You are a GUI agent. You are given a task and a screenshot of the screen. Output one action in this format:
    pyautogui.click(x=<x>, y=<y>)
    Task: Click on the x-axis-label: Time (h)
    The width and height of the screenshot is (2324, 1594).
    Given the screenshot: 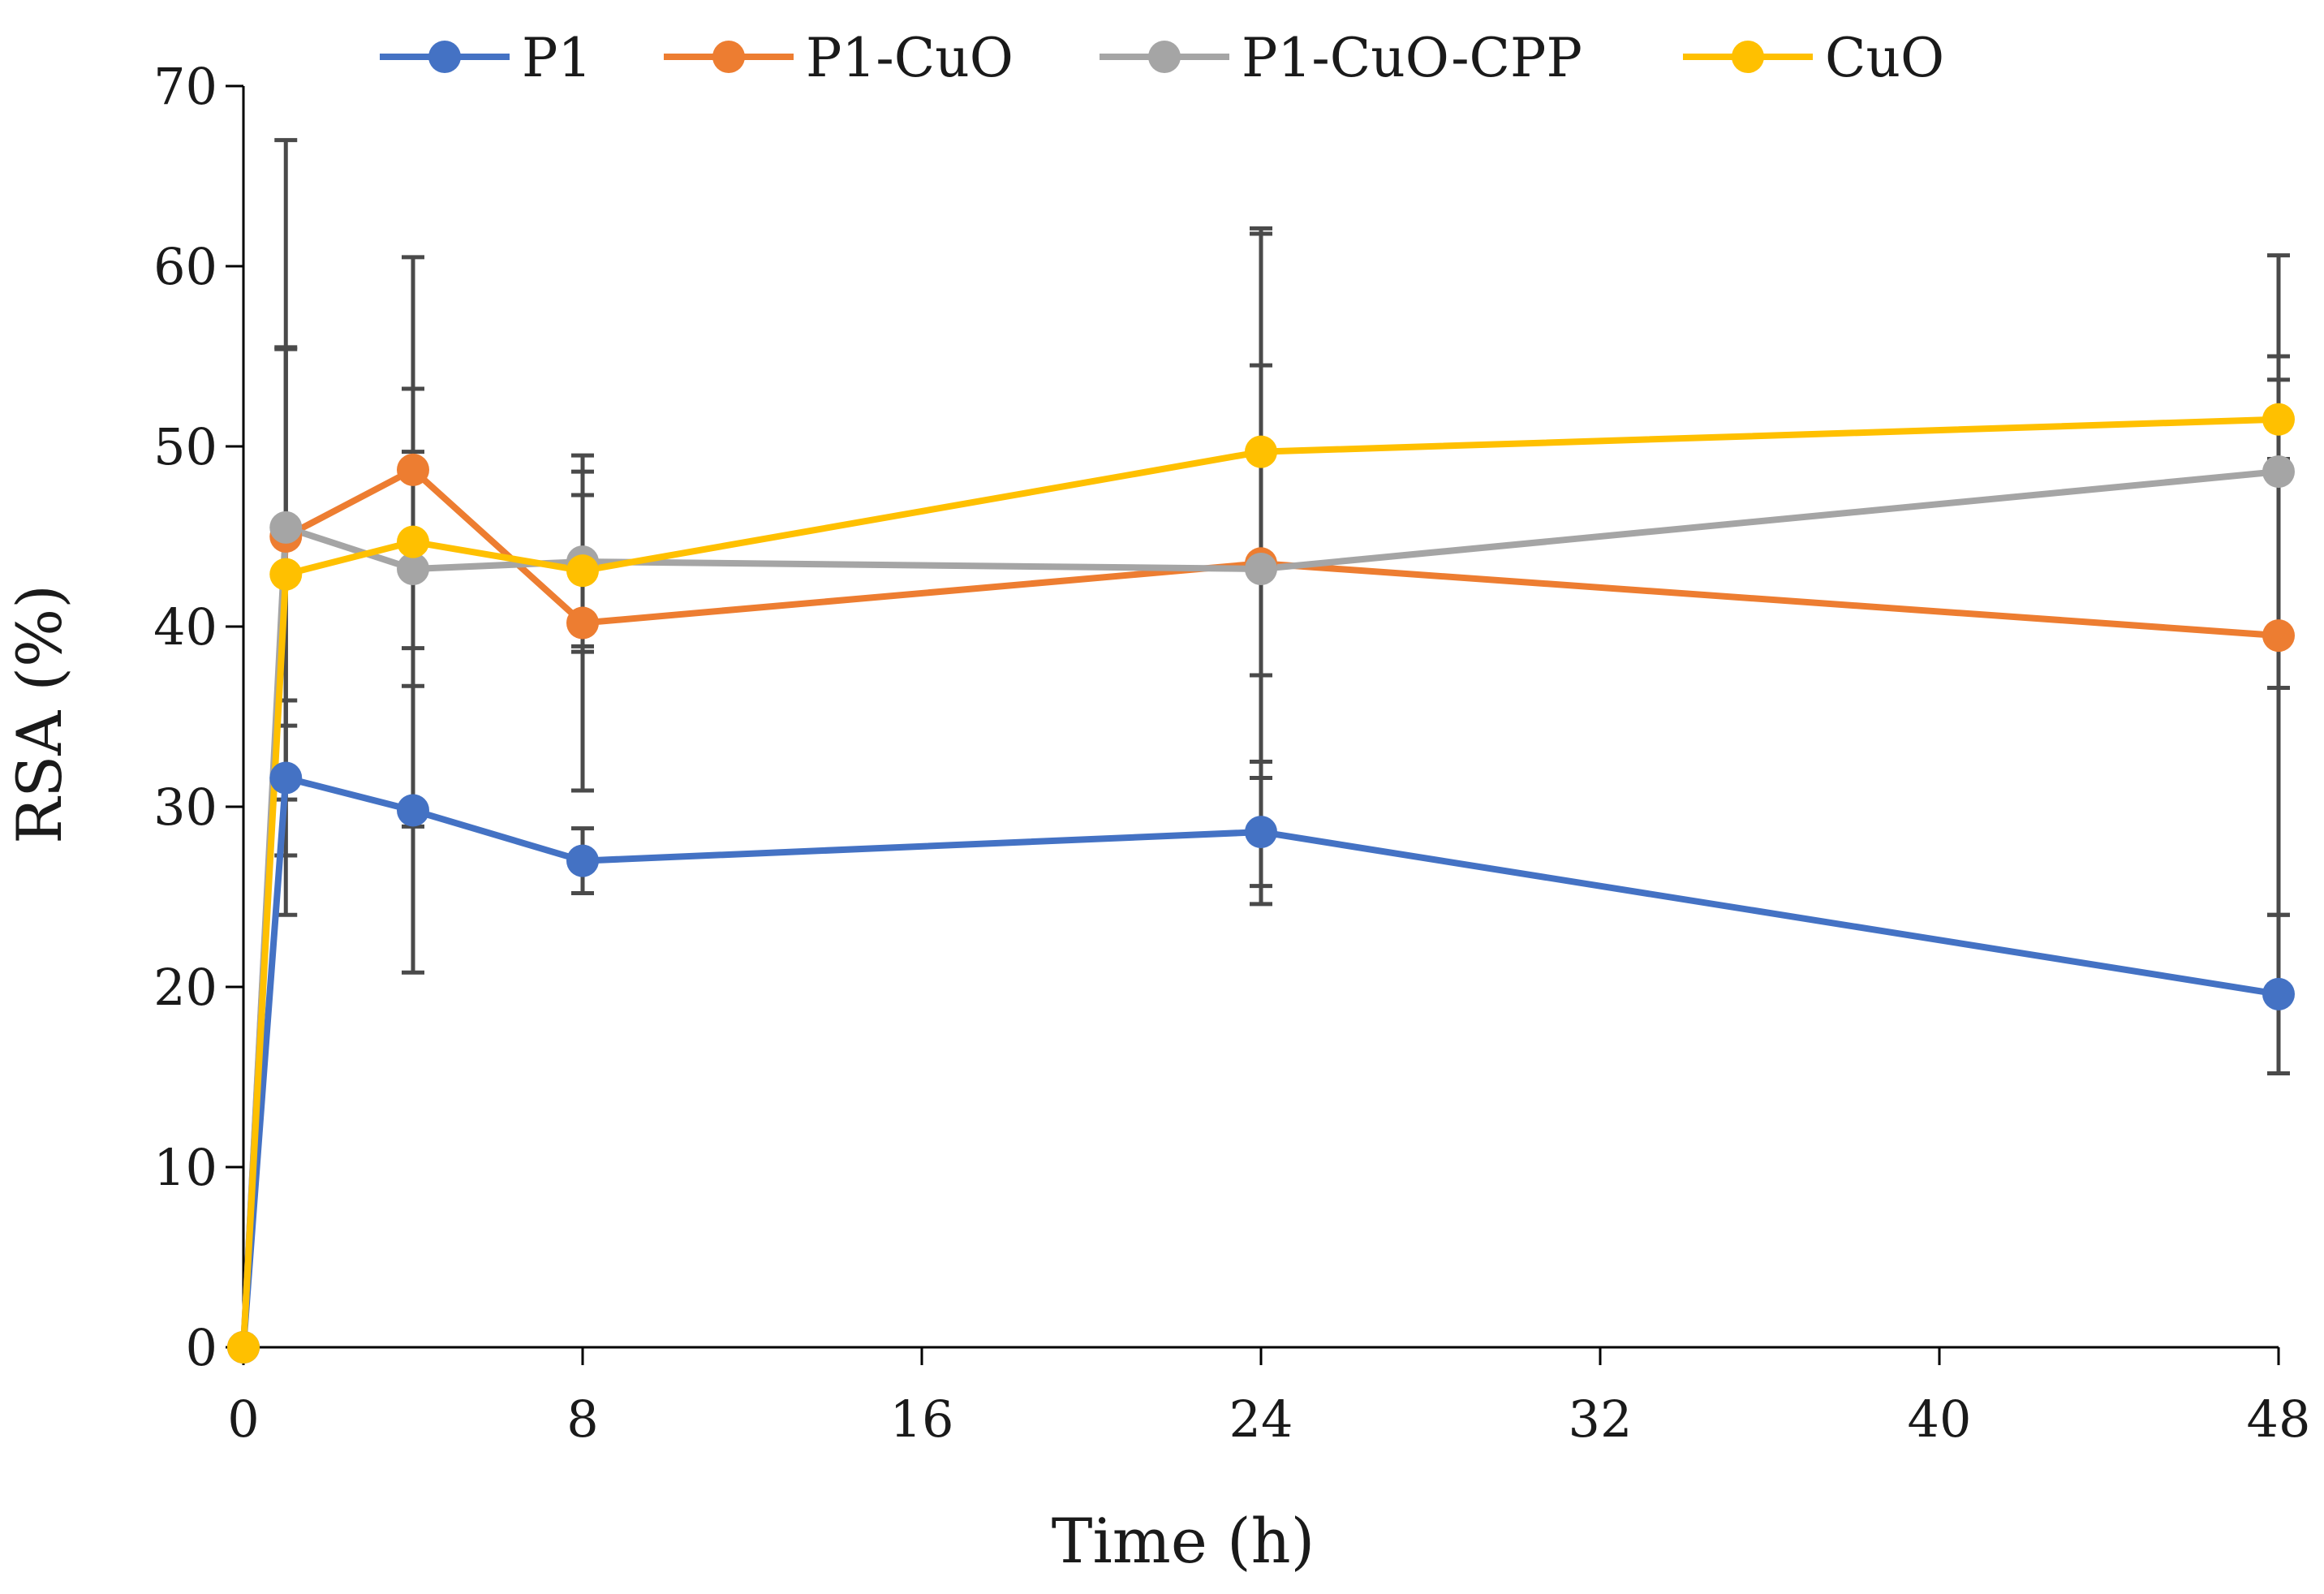 What is the action you would take?
    pyautogui.click(x=1183, y=1541)
    